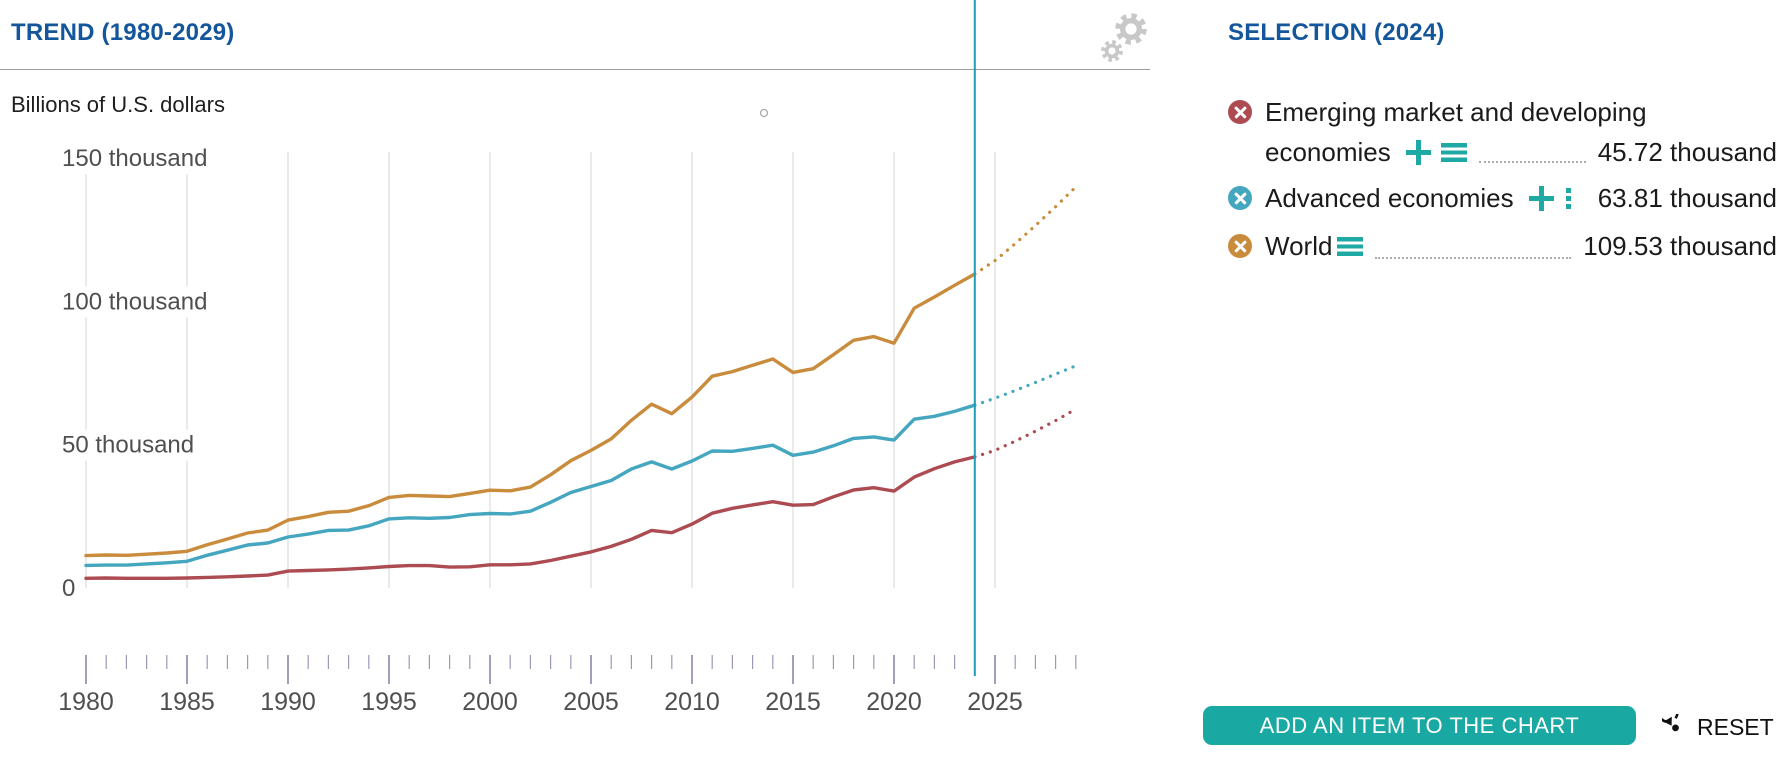  Describe the element at coordinates (118, 104) in the screenshot. I see `chart-units-label: Billions of U.S. dollars` at that location.